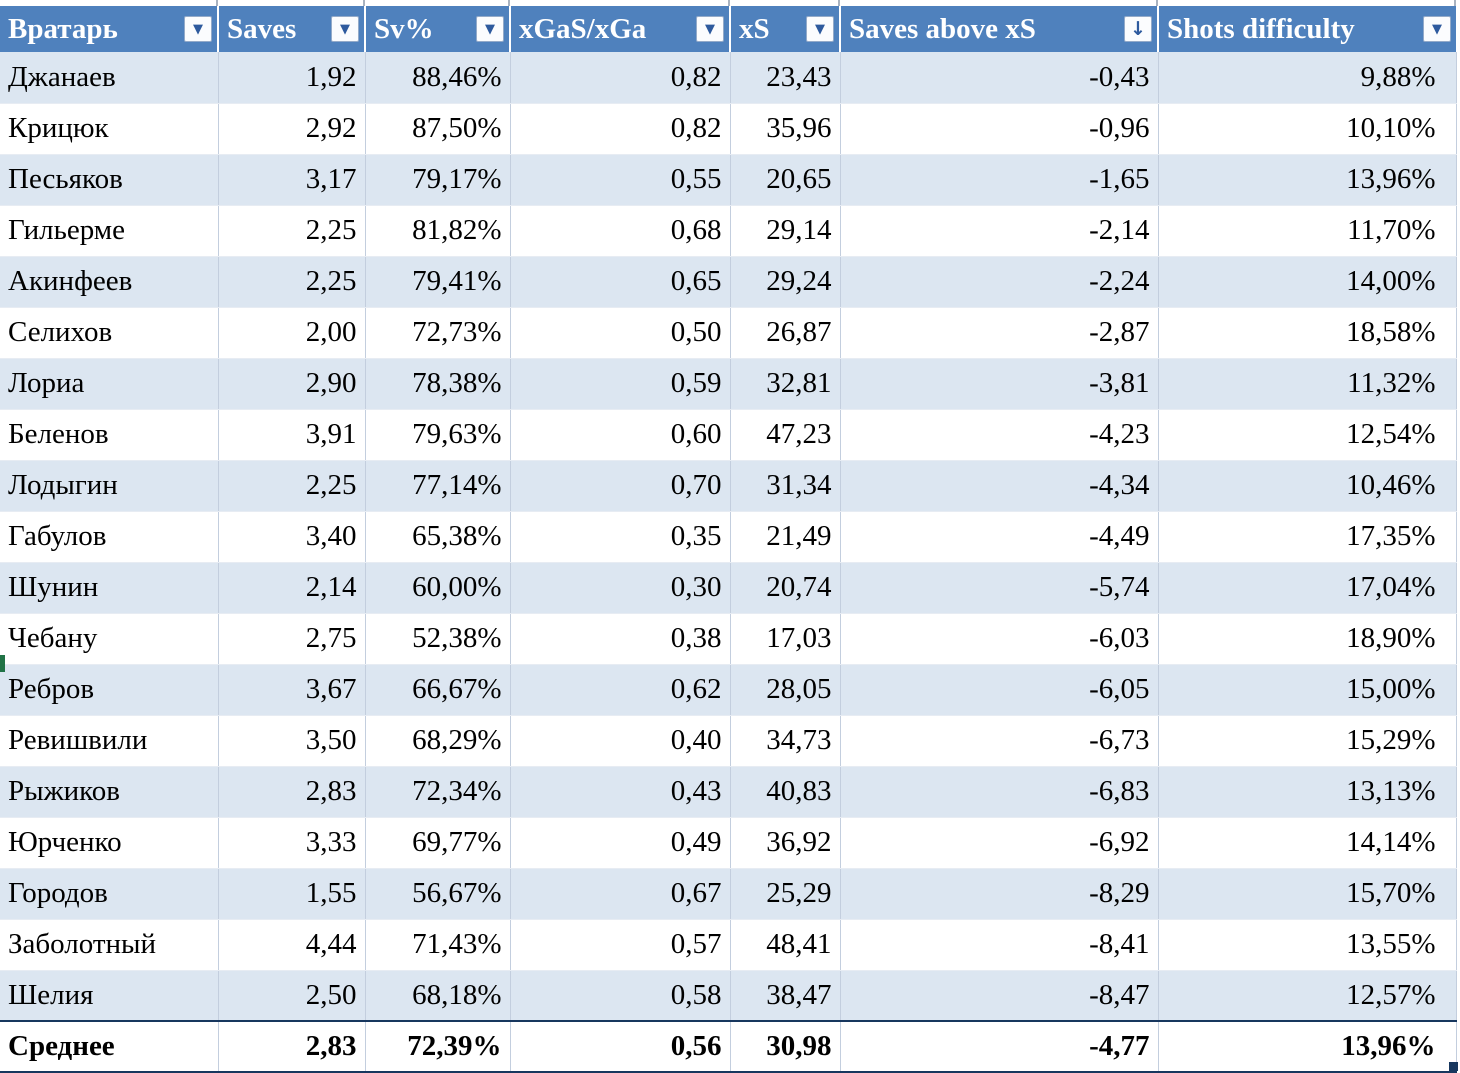 The height and width of the screenshot is (1073, 1460). I want to click on cell-sv_pct: 66,67%, so click(438, 690).